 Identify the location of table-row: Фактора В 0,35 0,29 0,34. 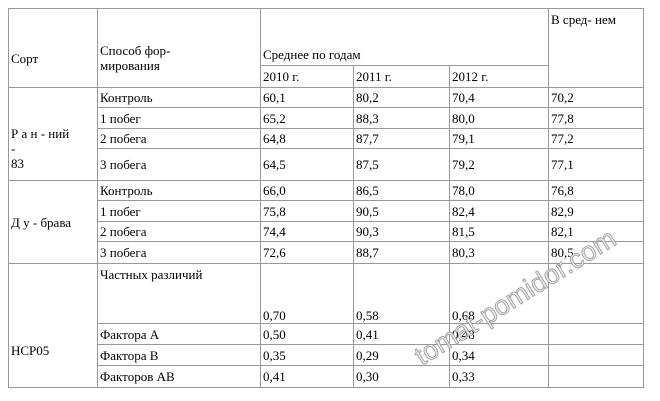
(326, 355).